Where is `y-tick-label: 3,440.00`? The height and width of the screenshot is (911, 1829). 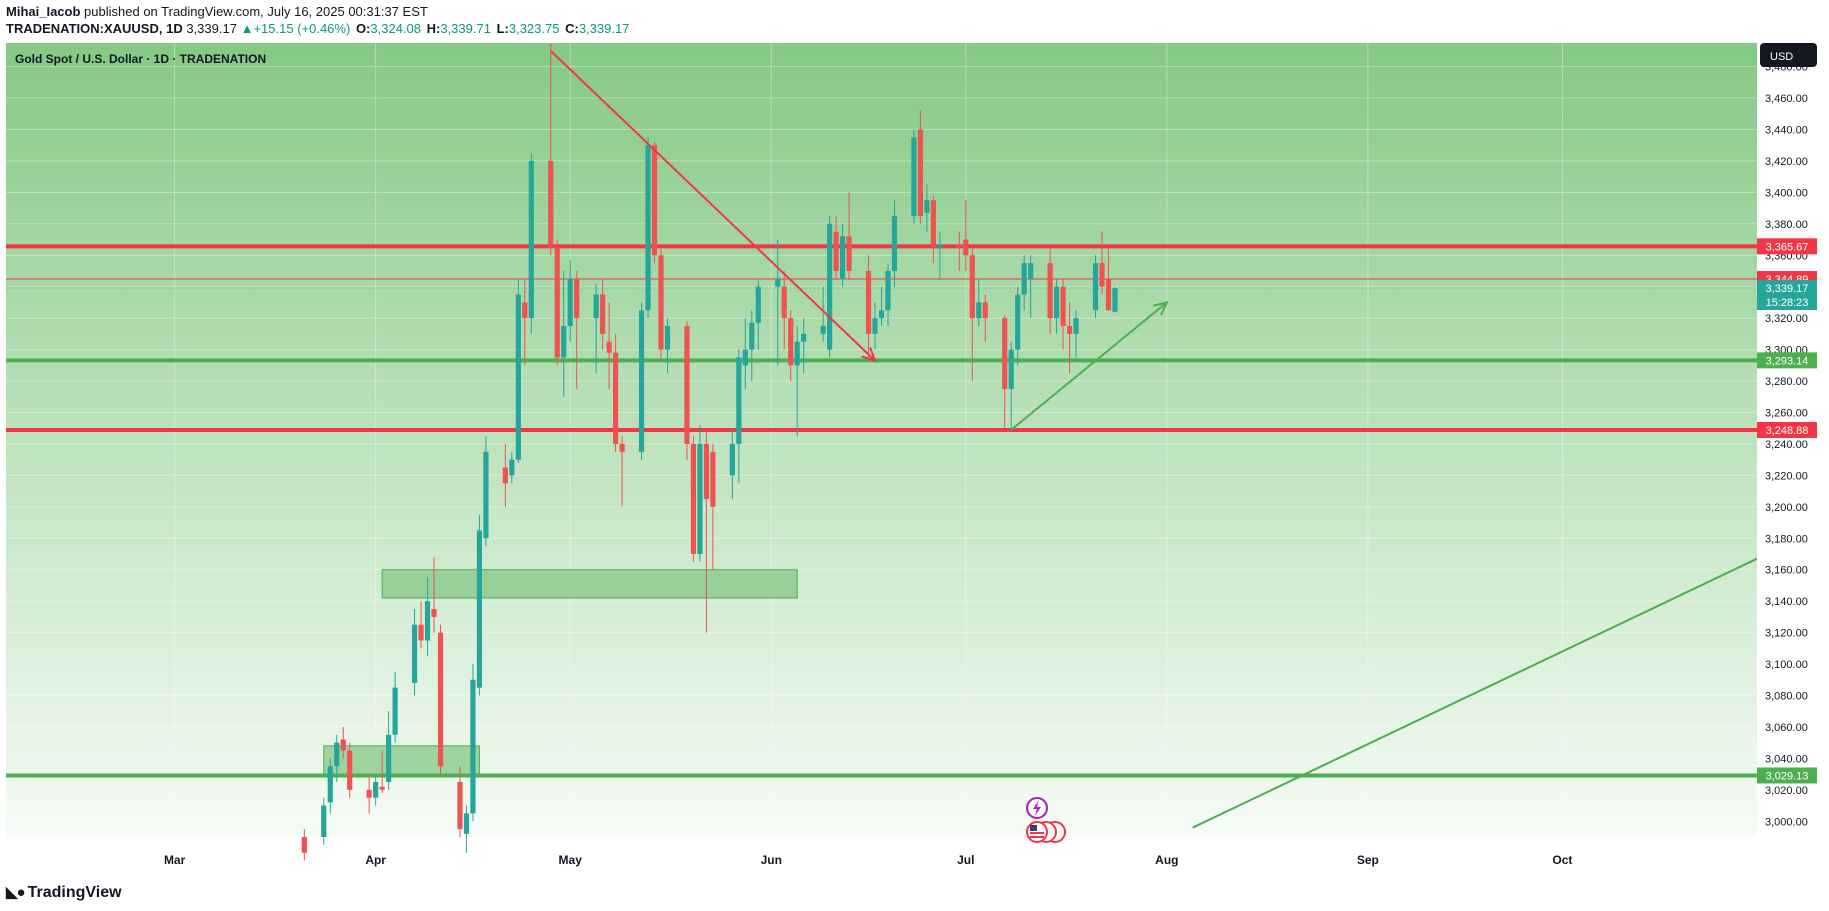
y-tick-label: 3,440.00 is located at coordinates (1786, 130).